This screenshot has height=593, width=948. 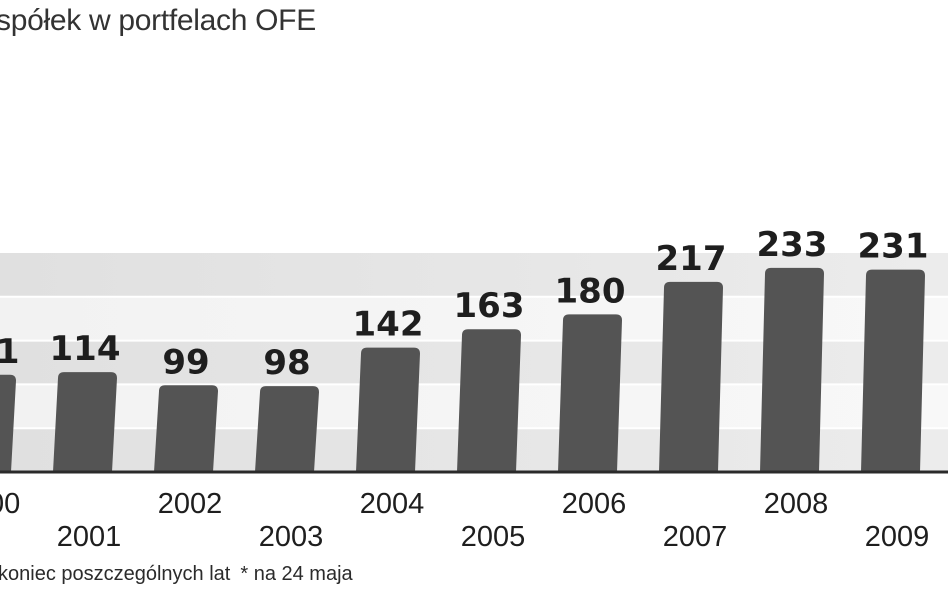 What do you see at coordinates (388, 325) in the screenshot?
I see `data-label-2004: 142` at bounding box center [388, 325].